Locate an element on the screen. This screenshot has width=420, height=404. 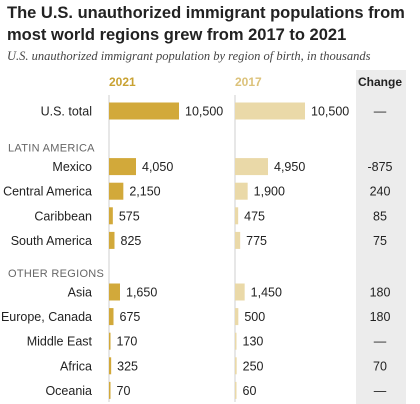
row-label: Mexico is located at coordinates (72, 167).